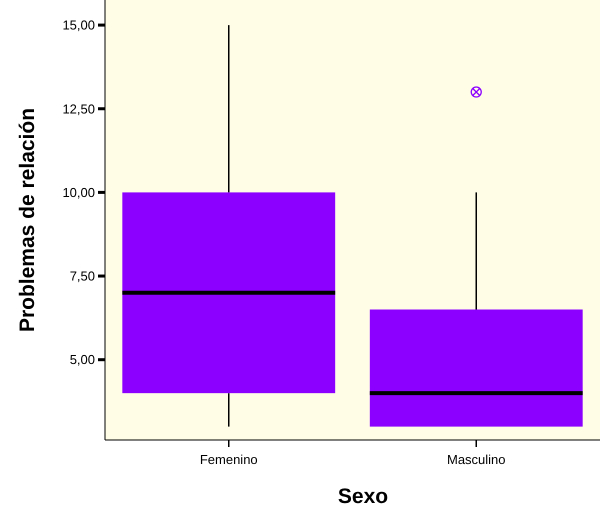  I want to click on x-tick-label: Femenino, so click(229, 459).